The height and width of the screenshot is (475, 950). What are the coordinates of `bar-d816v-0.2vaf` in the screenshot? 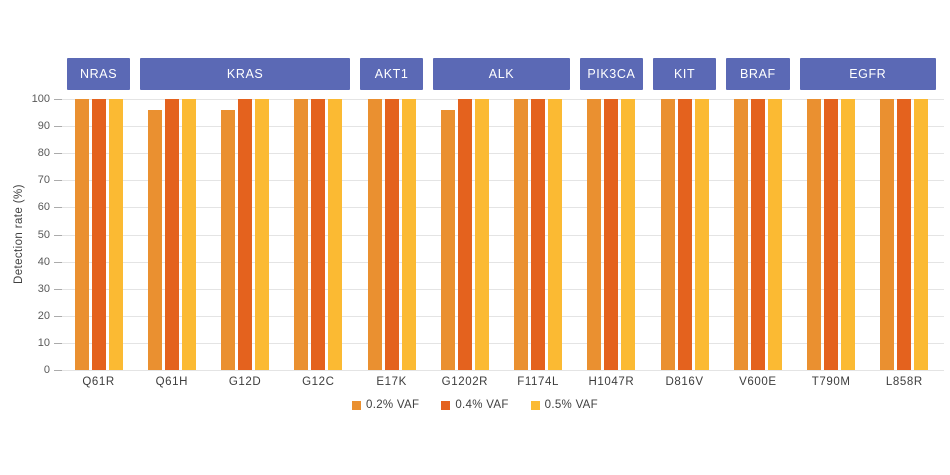 It's located at (667, 234).